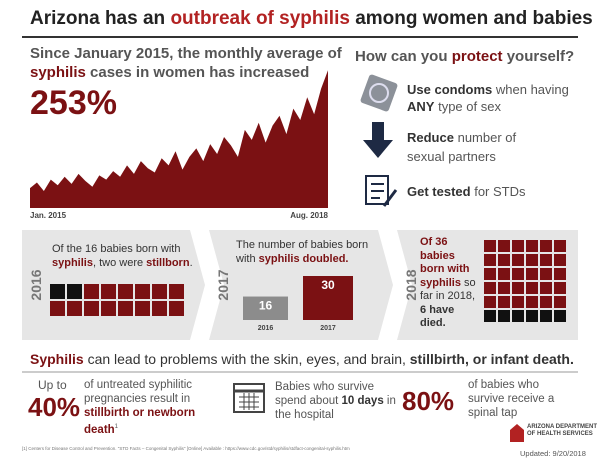 The width and height of the screenshot is (600, 464). What do you see at coordinates (179, 139) in the screenshot?
I see `area` at bounding box center [179, 139].